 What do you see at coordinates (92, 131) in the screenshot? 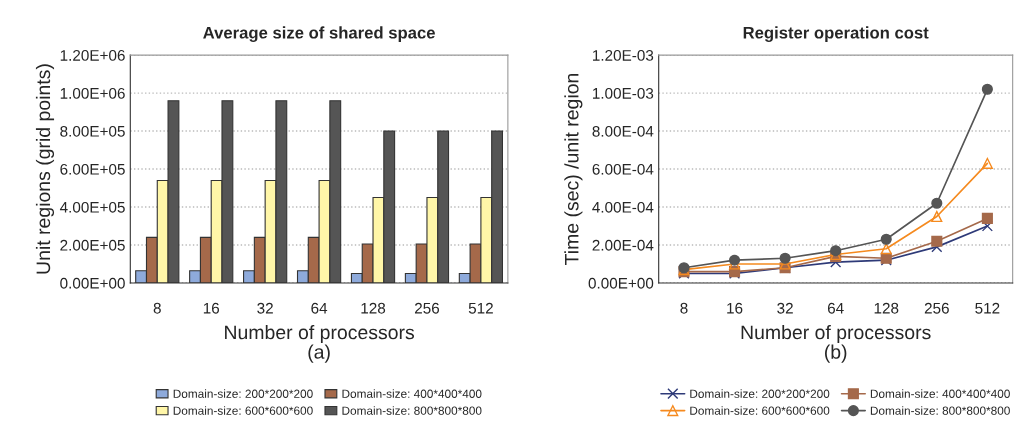
I see `y-tick-label: 8.00E+05` at bounding box center [92, 131].